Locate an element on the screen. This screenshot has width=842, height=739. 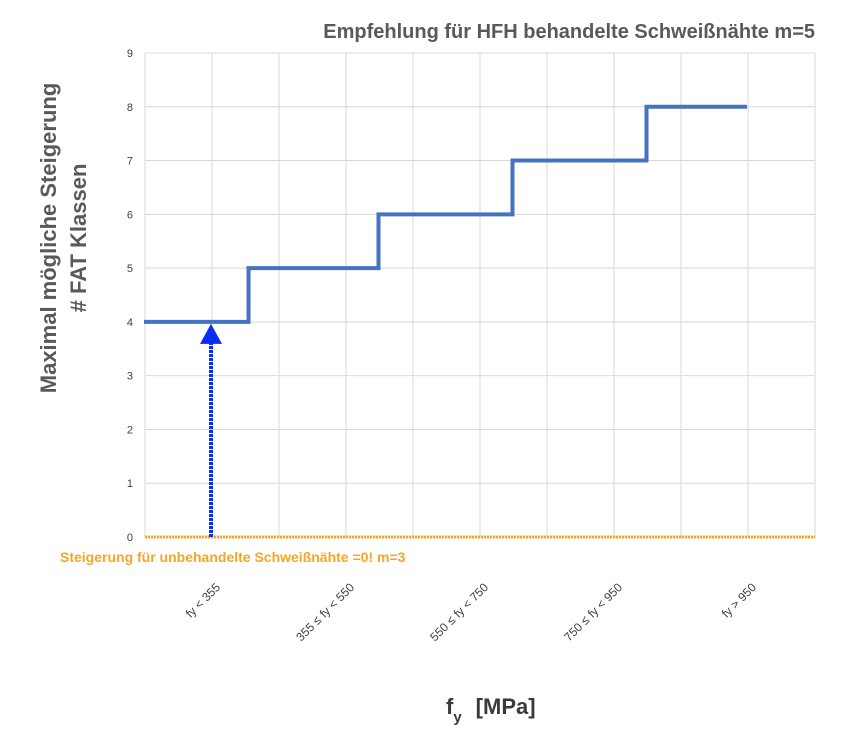
y-tick-label: 1 is located at coordinates (130, 484).